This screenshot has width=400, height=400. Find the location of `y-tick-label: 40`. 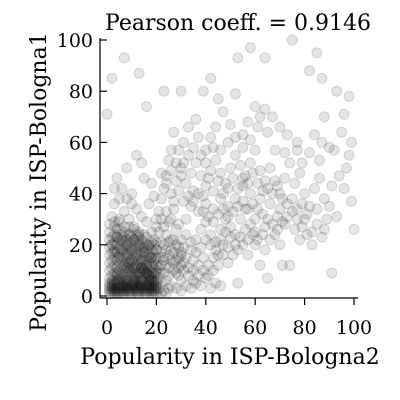

y-tick-label: 40 is located at coordinates (81, 195).